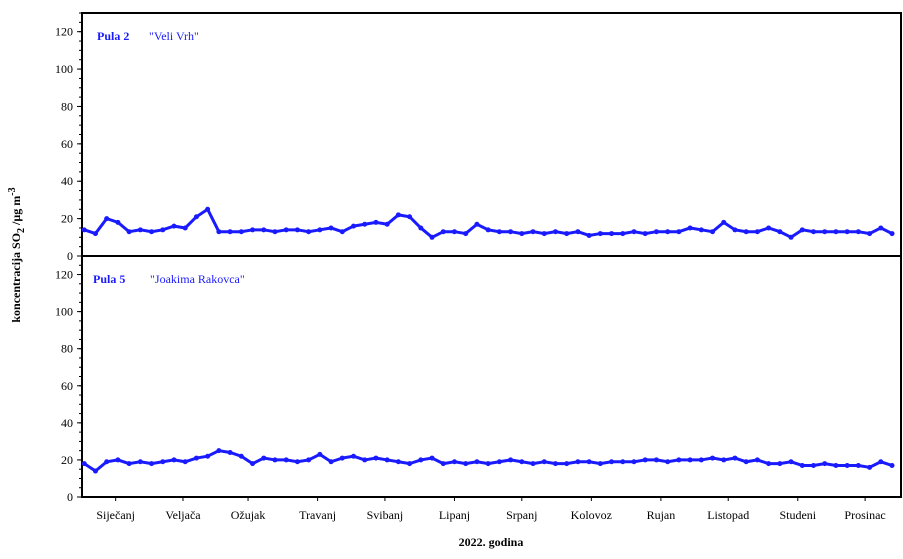  I want to click on x-tick-label: Siječanj, so click(115, 515).